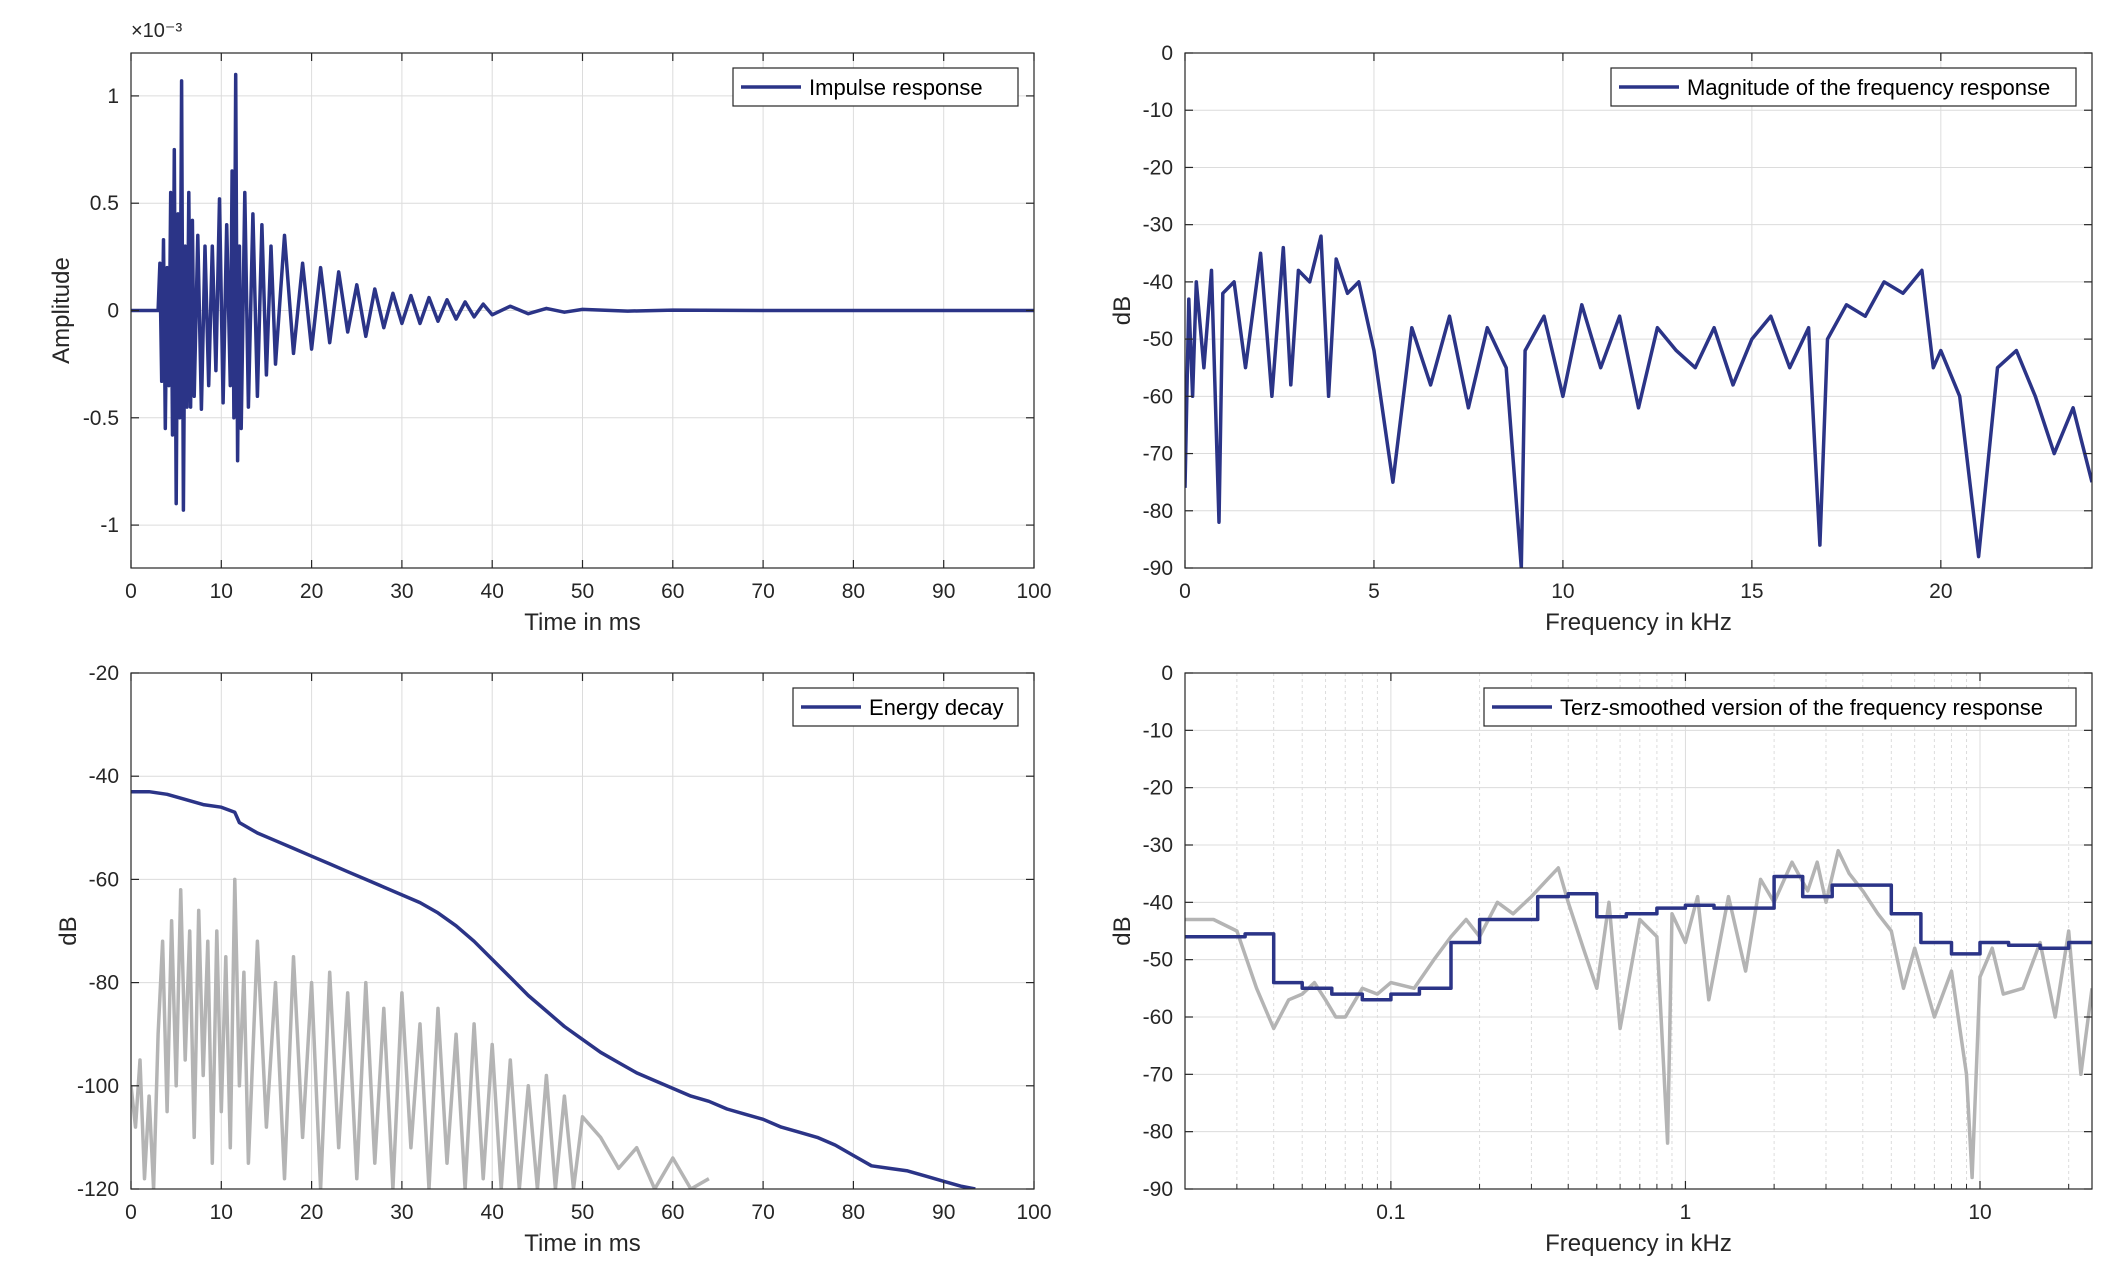 This screenshot has width=2126, height=1276. What do you see at coordinates (113, 96) in the screenshot?
I see `y-tick-label: 1` at bounding box center [113, 96].